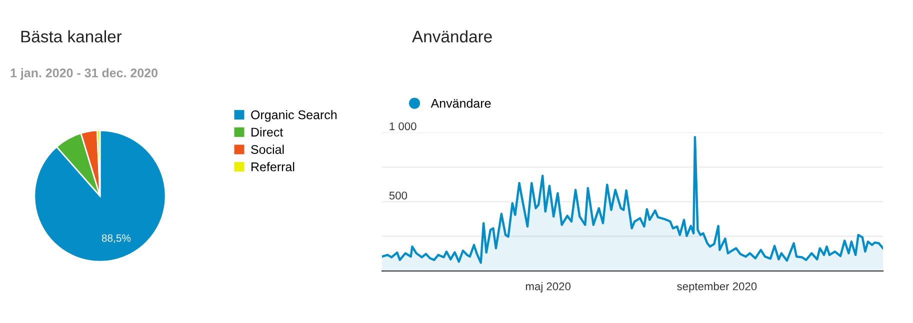 The width and height of the screenshot is (913, 323). Describe the element at coordinates (398, 196) in the screenshot. I see `y-tick-label: 500` at that location.